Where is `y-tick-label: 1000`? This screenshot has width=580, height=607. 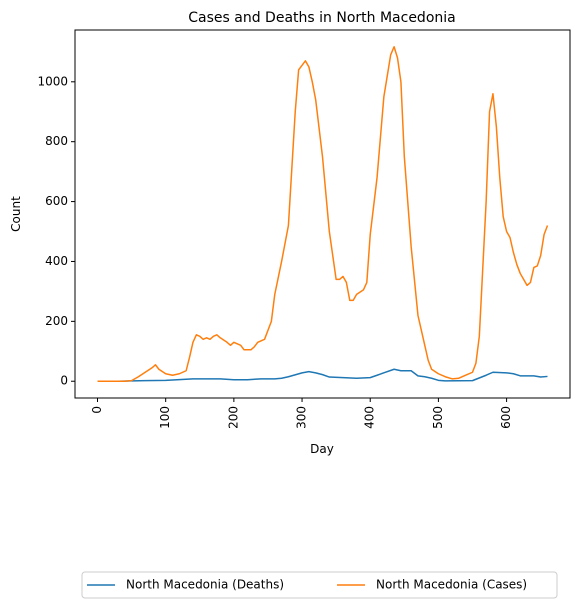
y-tick-label: 1000 is located at coordinates (52, 81).